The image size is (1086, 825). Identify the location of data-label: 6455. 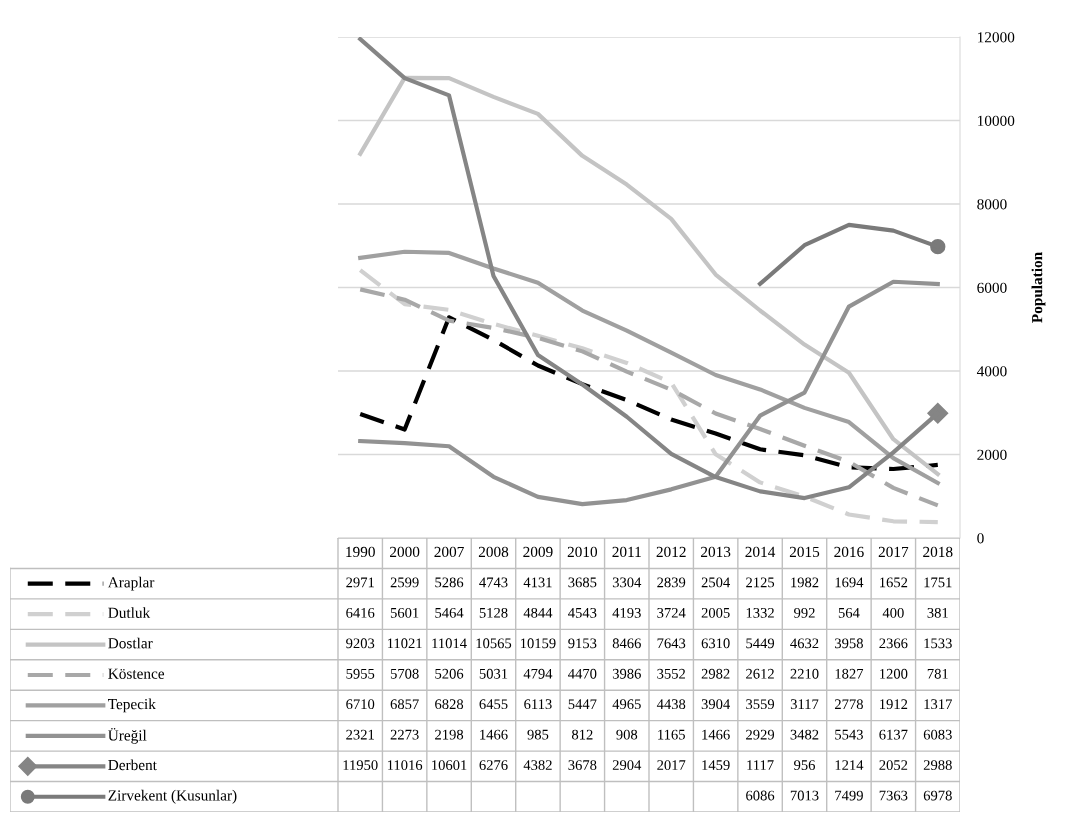
(493, 704).